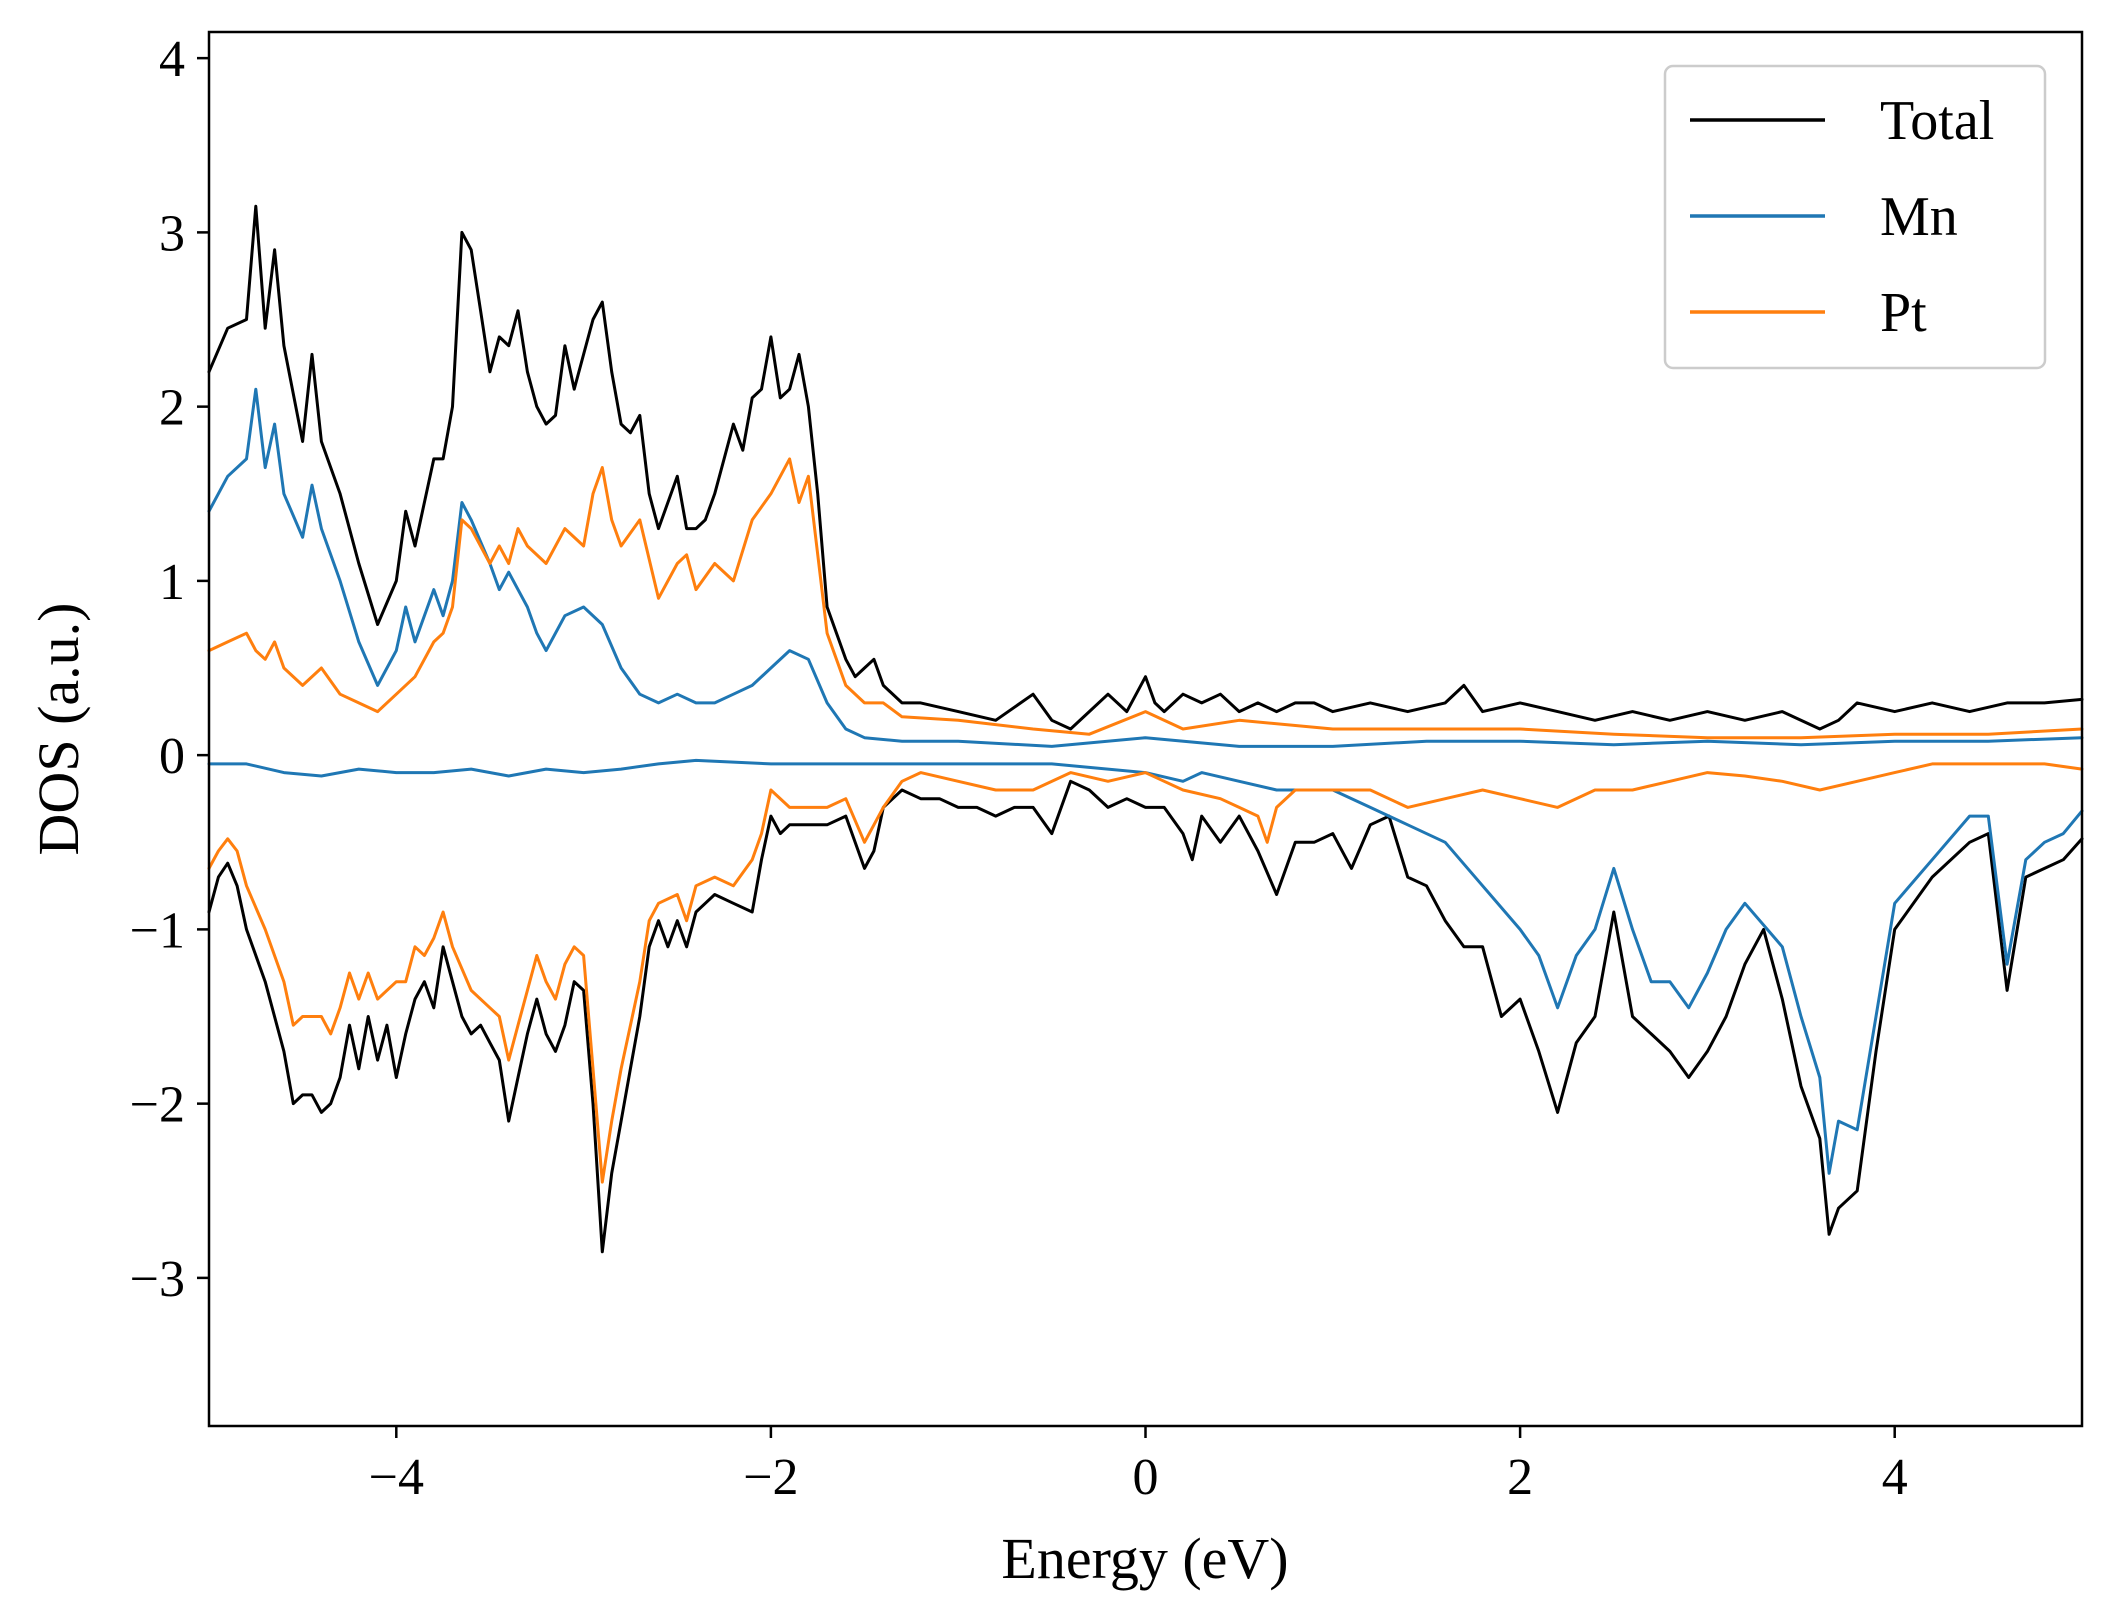 This screenshot has width=2101, height=1617. I want to click on y-tick-label: 4, so click(172, 59).